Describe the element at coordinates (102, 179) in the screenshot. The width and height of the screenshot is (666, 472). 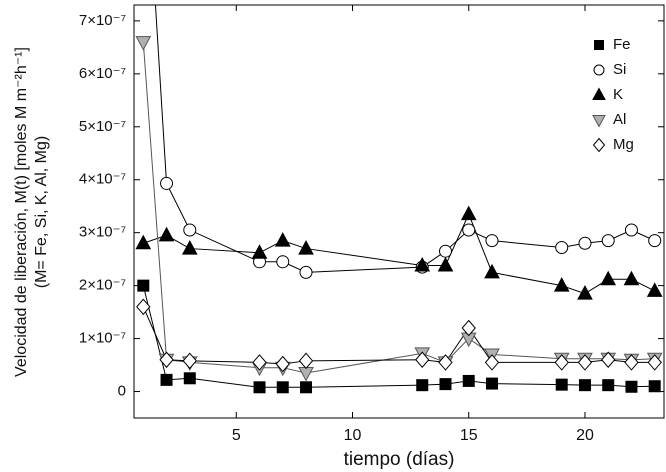
I see `y-tick-label: 4×10⁻⁷` at that location.